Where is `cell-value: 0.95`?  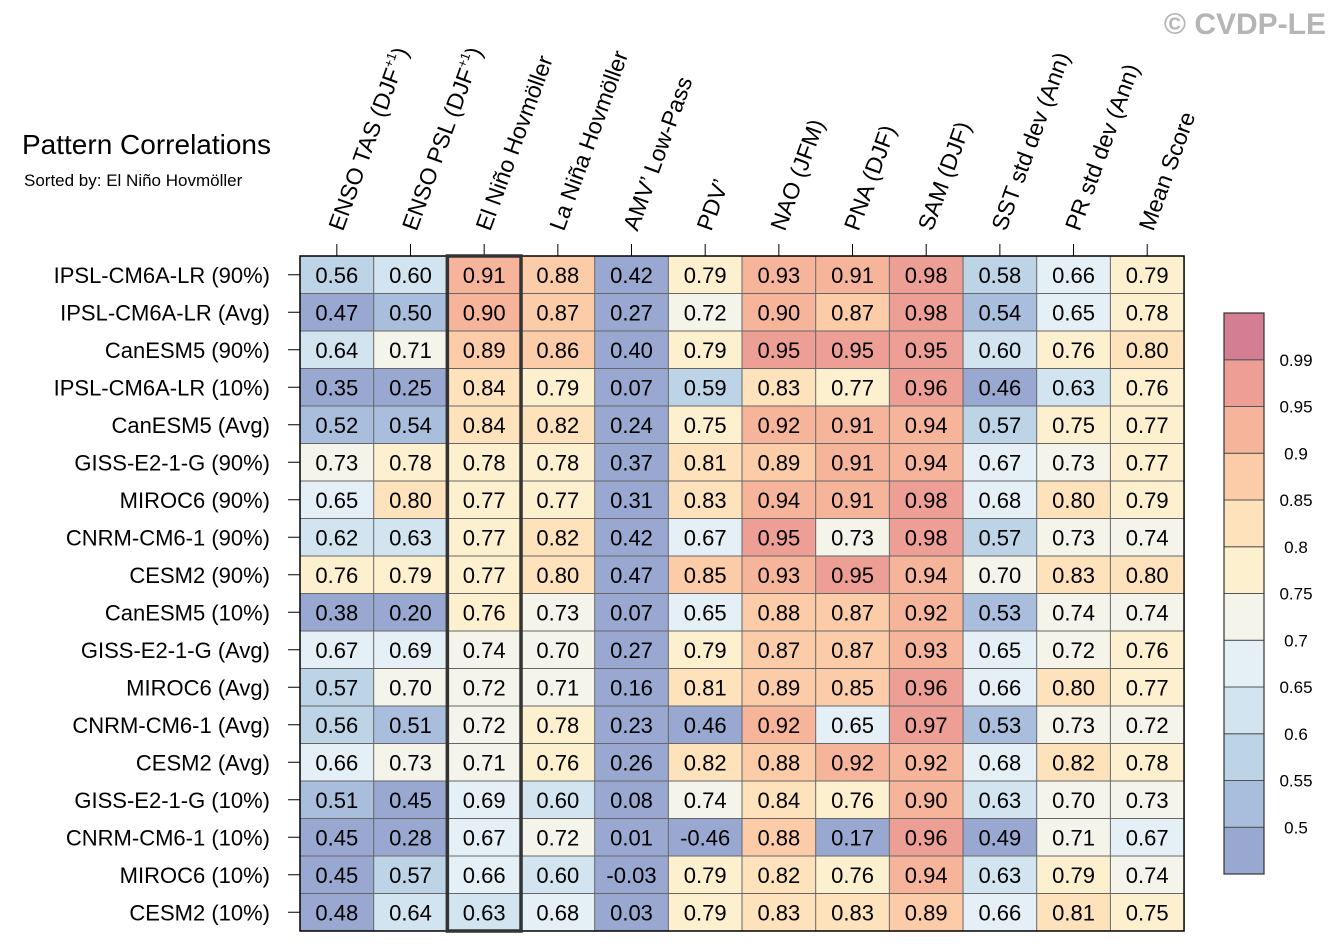
cell-value: 0.95 is located at coordinates (778, 350).